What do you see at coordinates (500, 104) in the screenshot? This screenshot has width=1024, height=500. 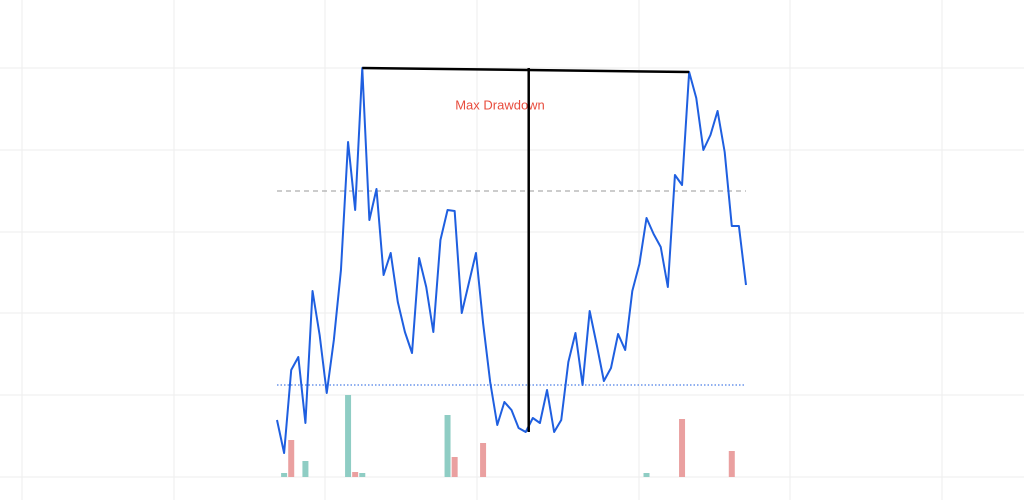 I see `annotation: Max Drawdown` at bounding box center [500, 104].